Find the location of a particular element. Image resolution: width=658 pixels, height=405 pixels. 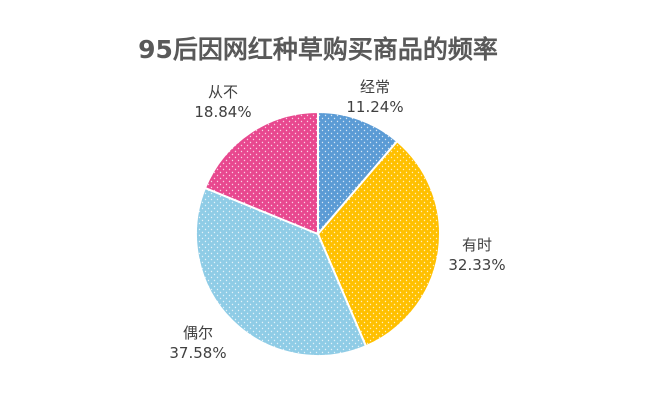

slice-category-label: 经常 is located at coordinates (375, 87).